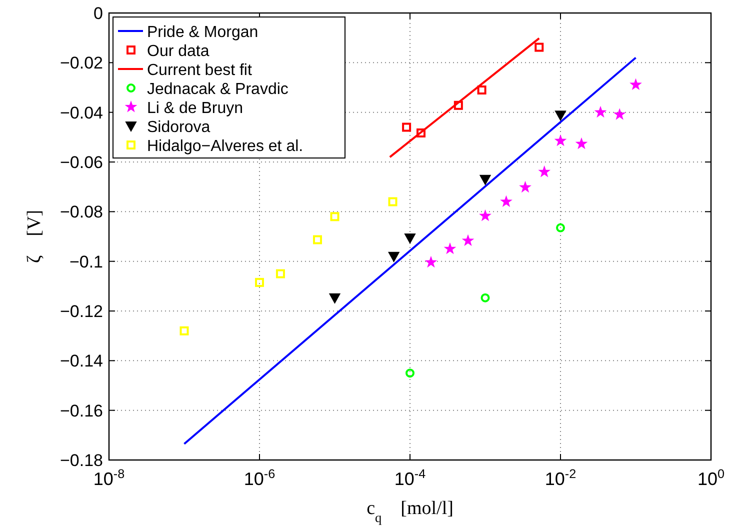 Image resolution: width=729 pixels, height=528 pixels. Describe the element at coordinates (81, 162) in the screenshot. I see `y-tick-label: −0.06` at that location.